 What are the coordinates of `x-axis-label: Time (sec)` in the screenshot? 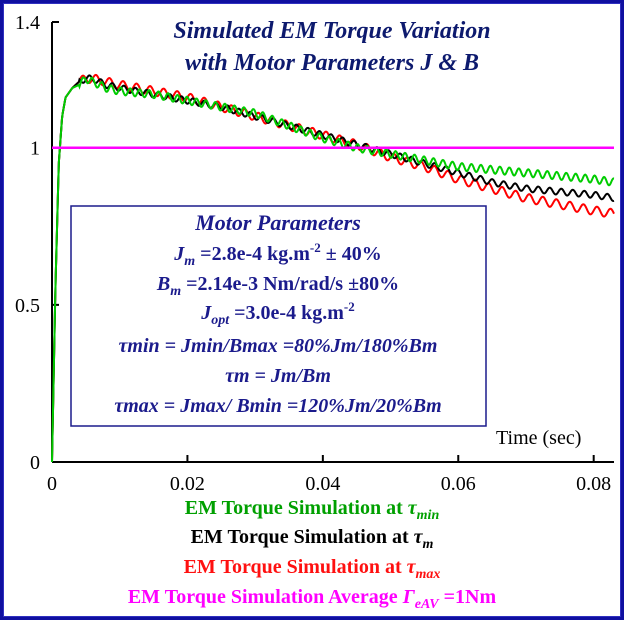 It's located at (538, 438).